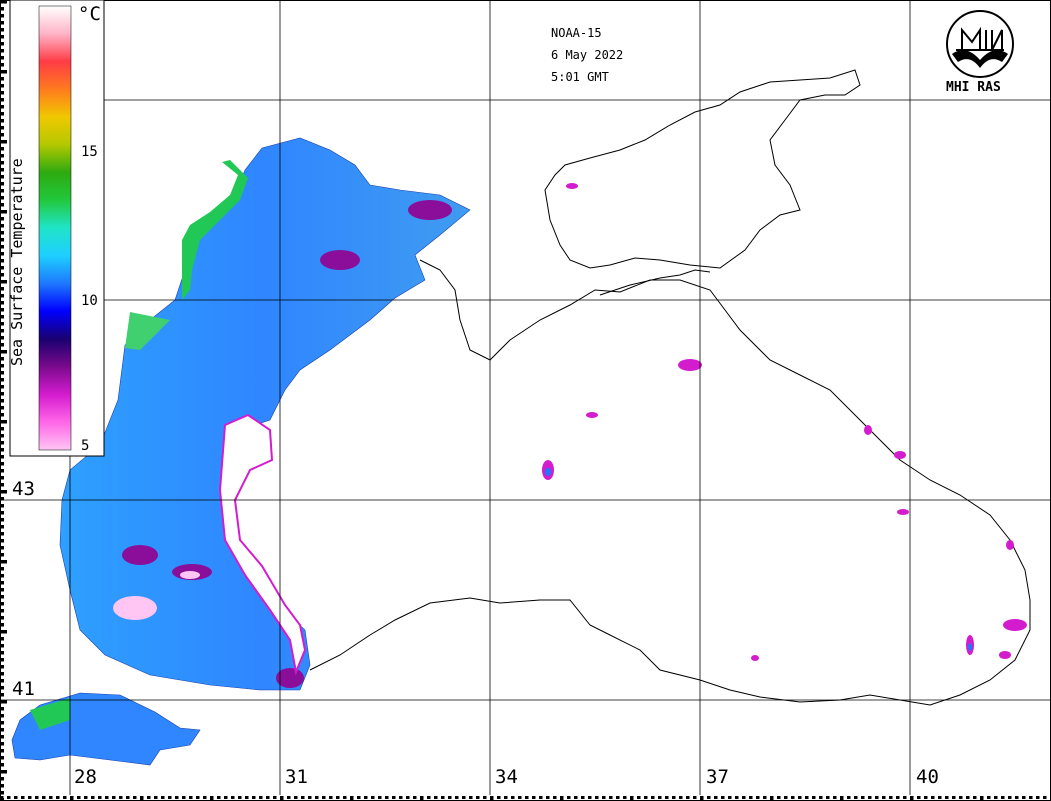 The height and width of the screenshot is (801, 1051). Describe the element at coordinates (506, 777) in the screenshot. I see `longitude-label: 34` at that location.